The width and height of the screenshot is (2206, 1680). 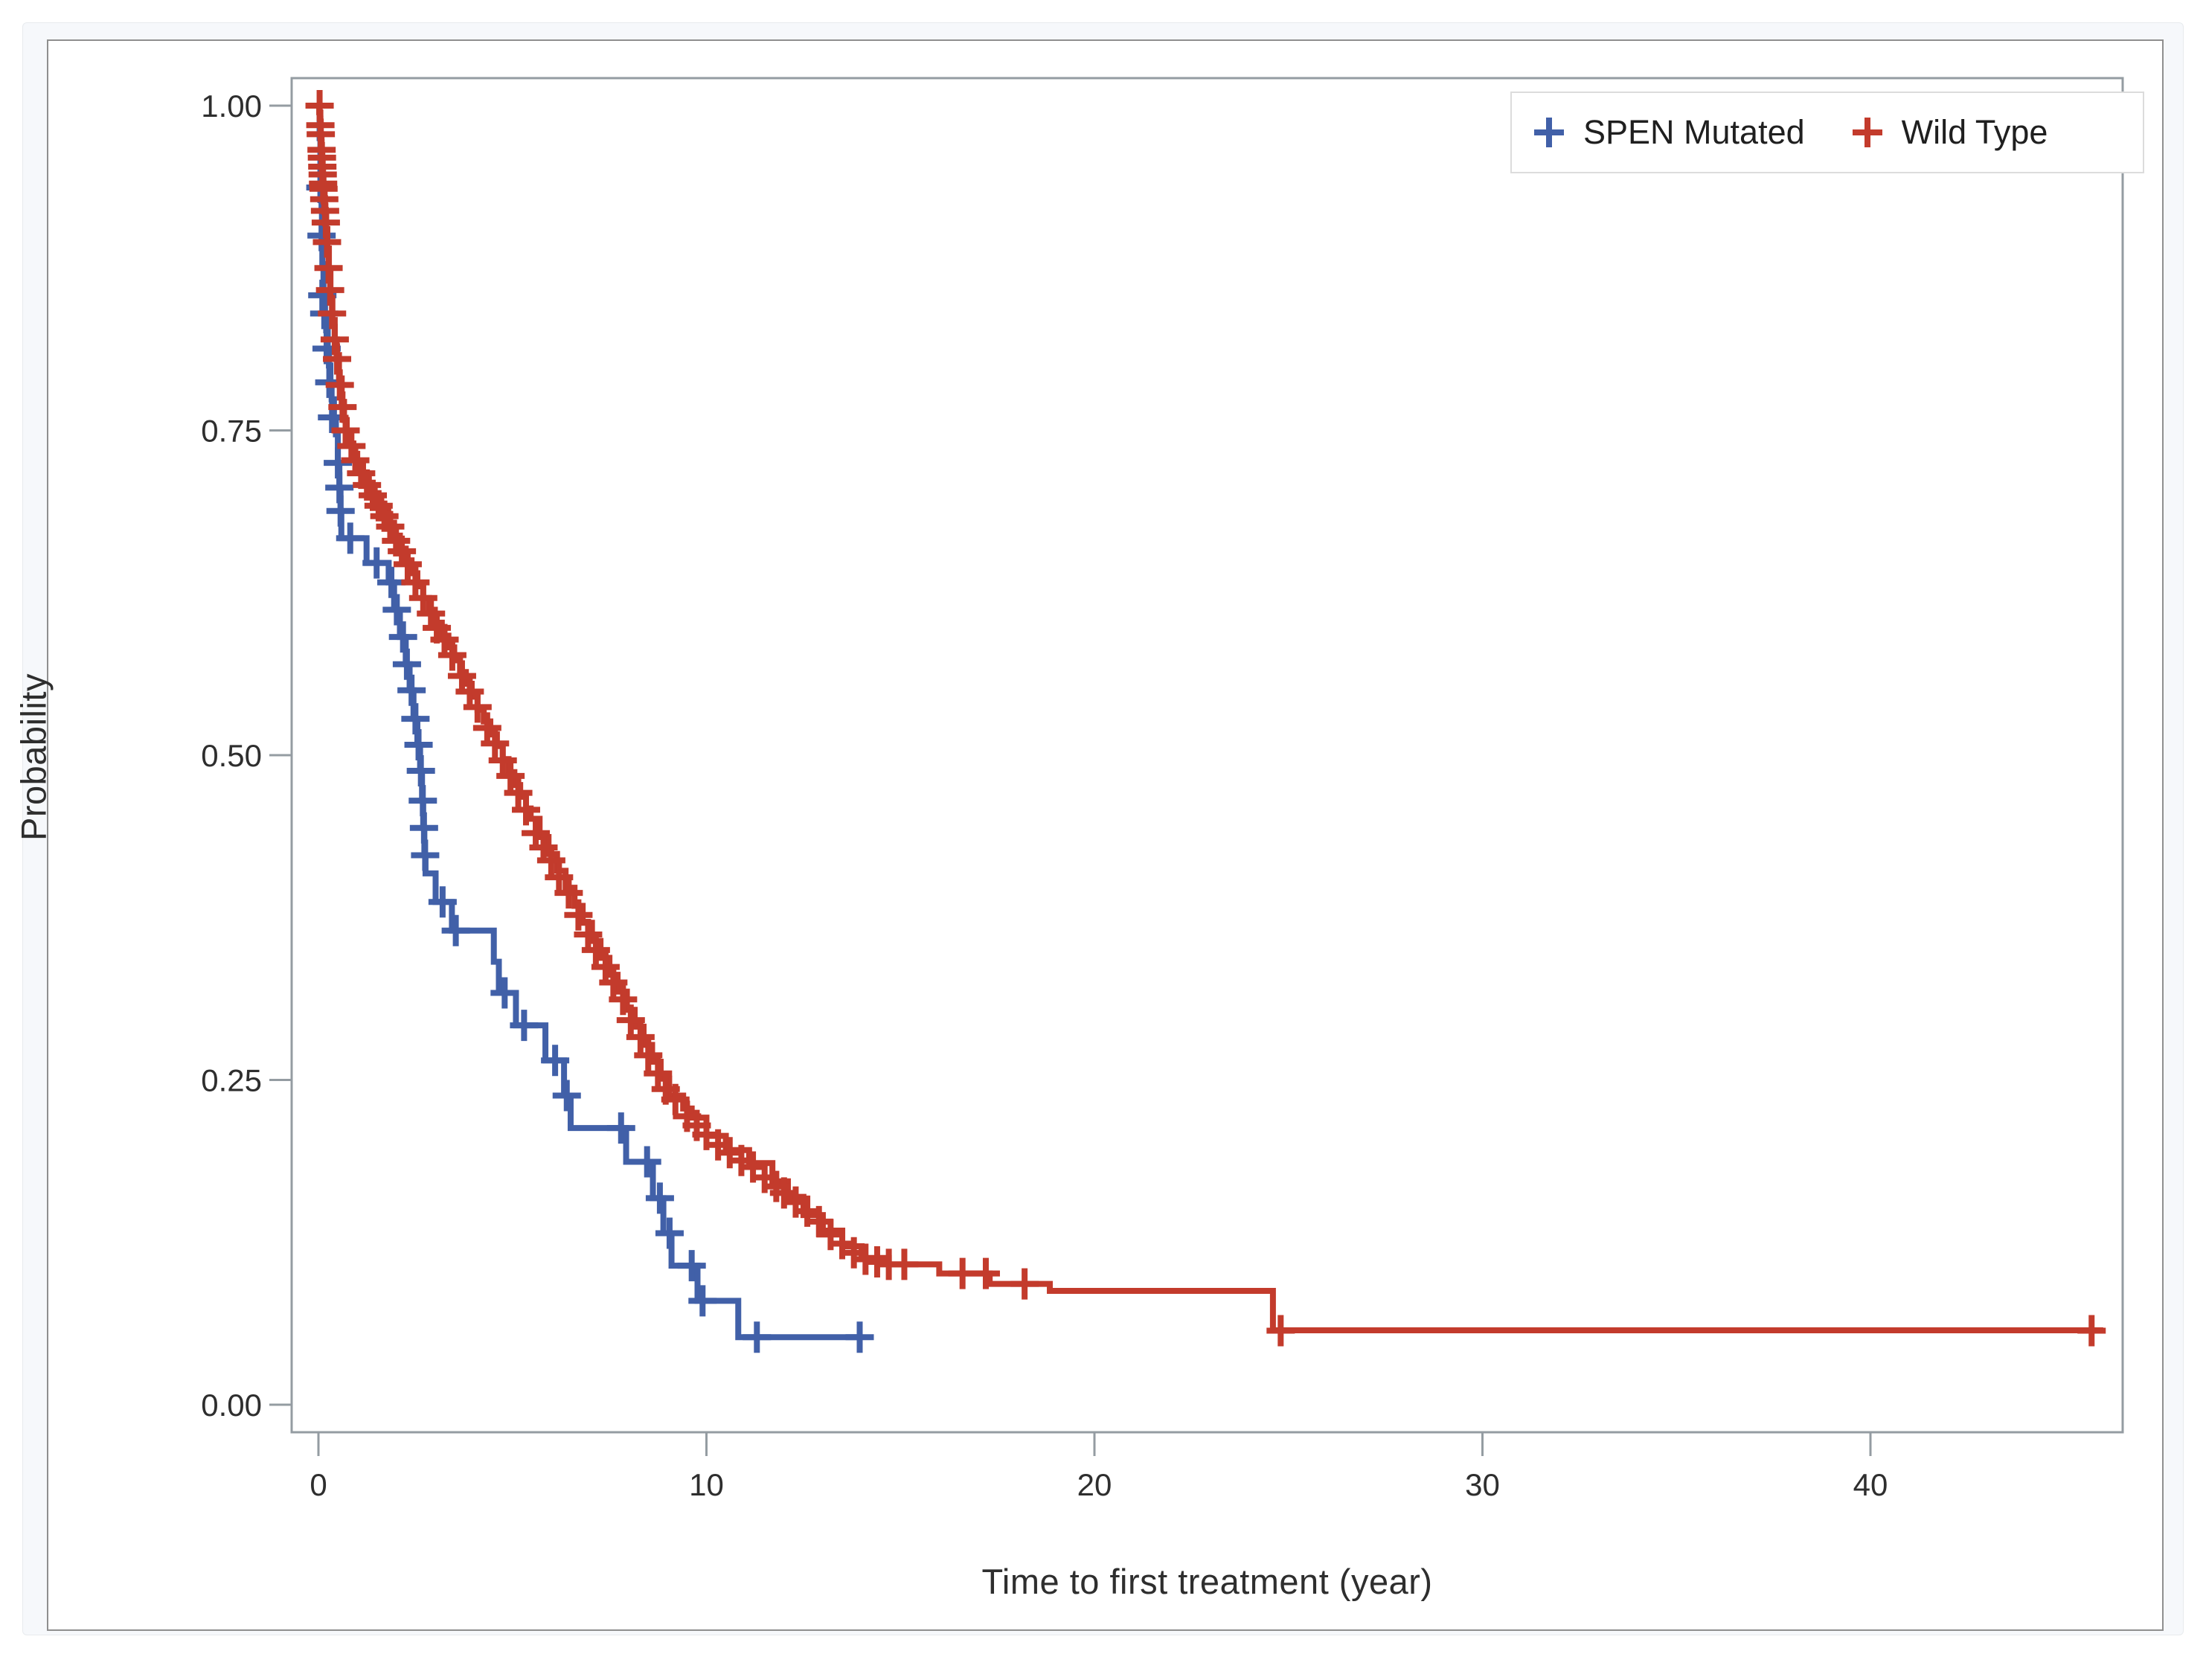 I want to click on x-tick-label: 0, so click(x=318, y=1485).